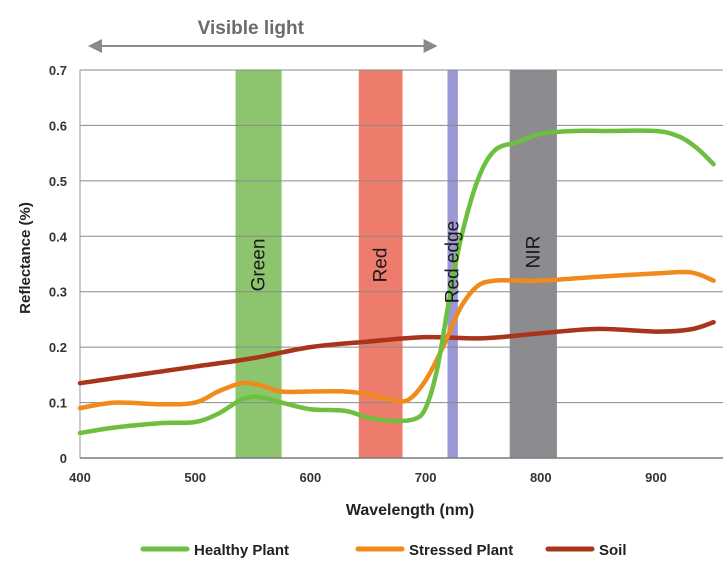 Image resolution: width=723 pixels, height=567 pixels. Describe the element at coordinates (613, 550) in the screenshot. I see `legend-label-soil: Soil` at that location.